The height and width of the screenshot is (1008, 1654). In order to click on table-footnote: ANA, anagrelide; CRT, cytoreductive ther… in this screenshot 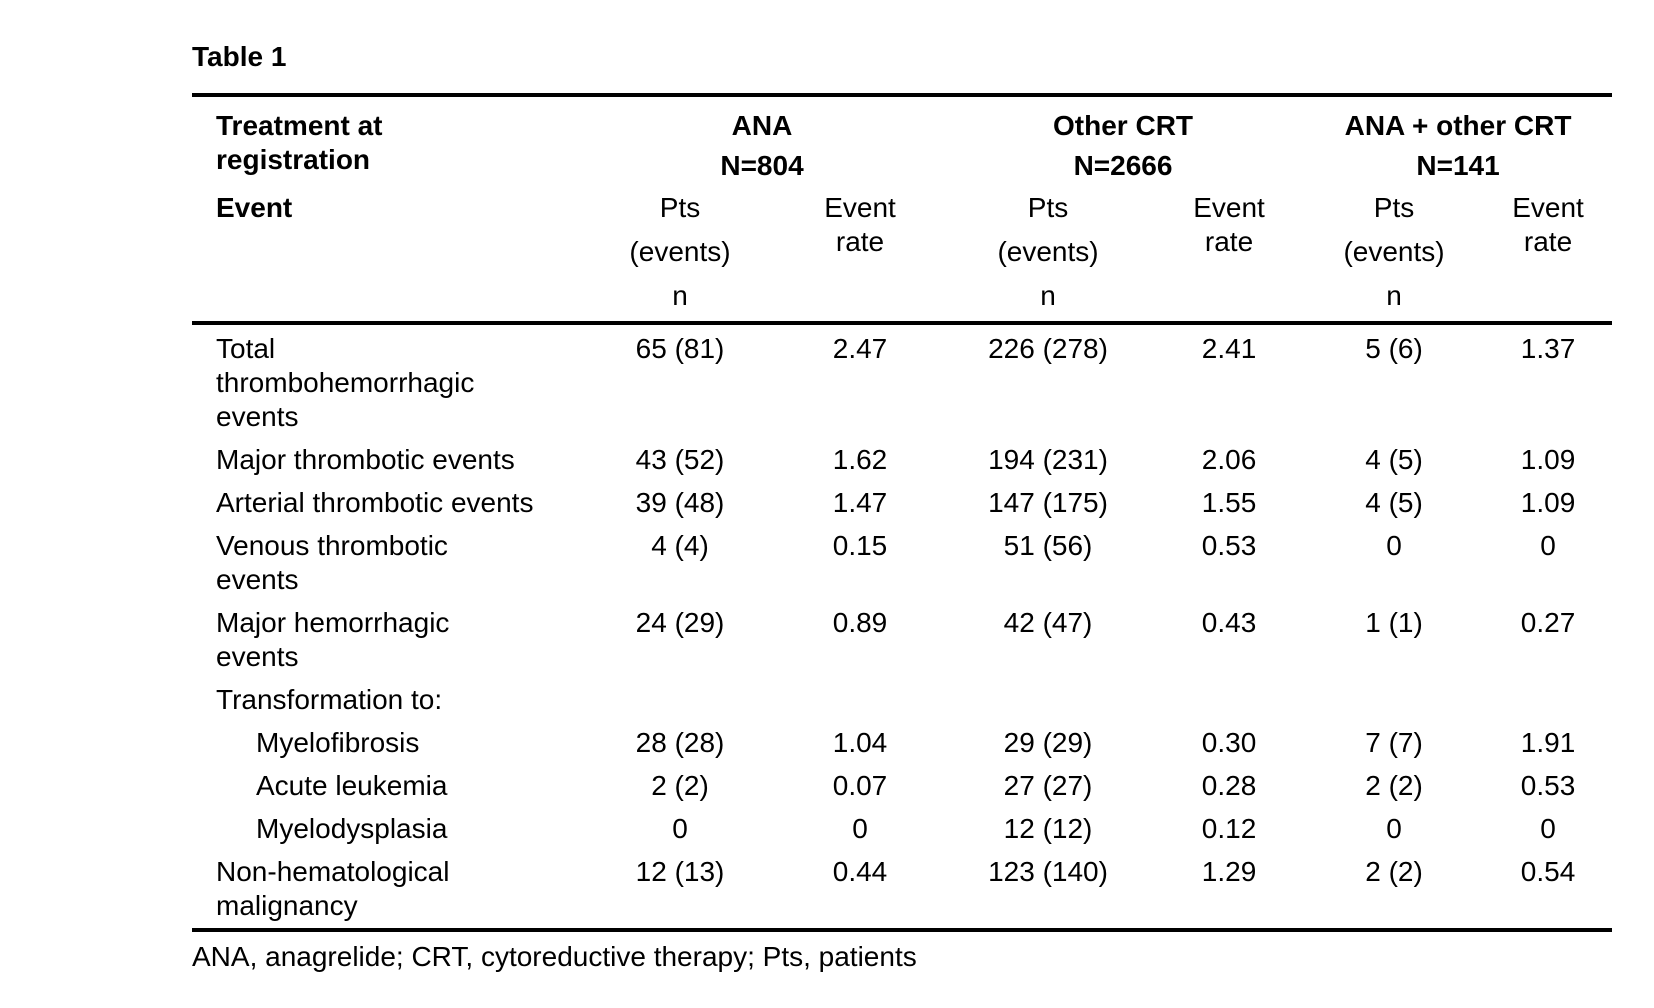, I will do `click(554, 956)`.